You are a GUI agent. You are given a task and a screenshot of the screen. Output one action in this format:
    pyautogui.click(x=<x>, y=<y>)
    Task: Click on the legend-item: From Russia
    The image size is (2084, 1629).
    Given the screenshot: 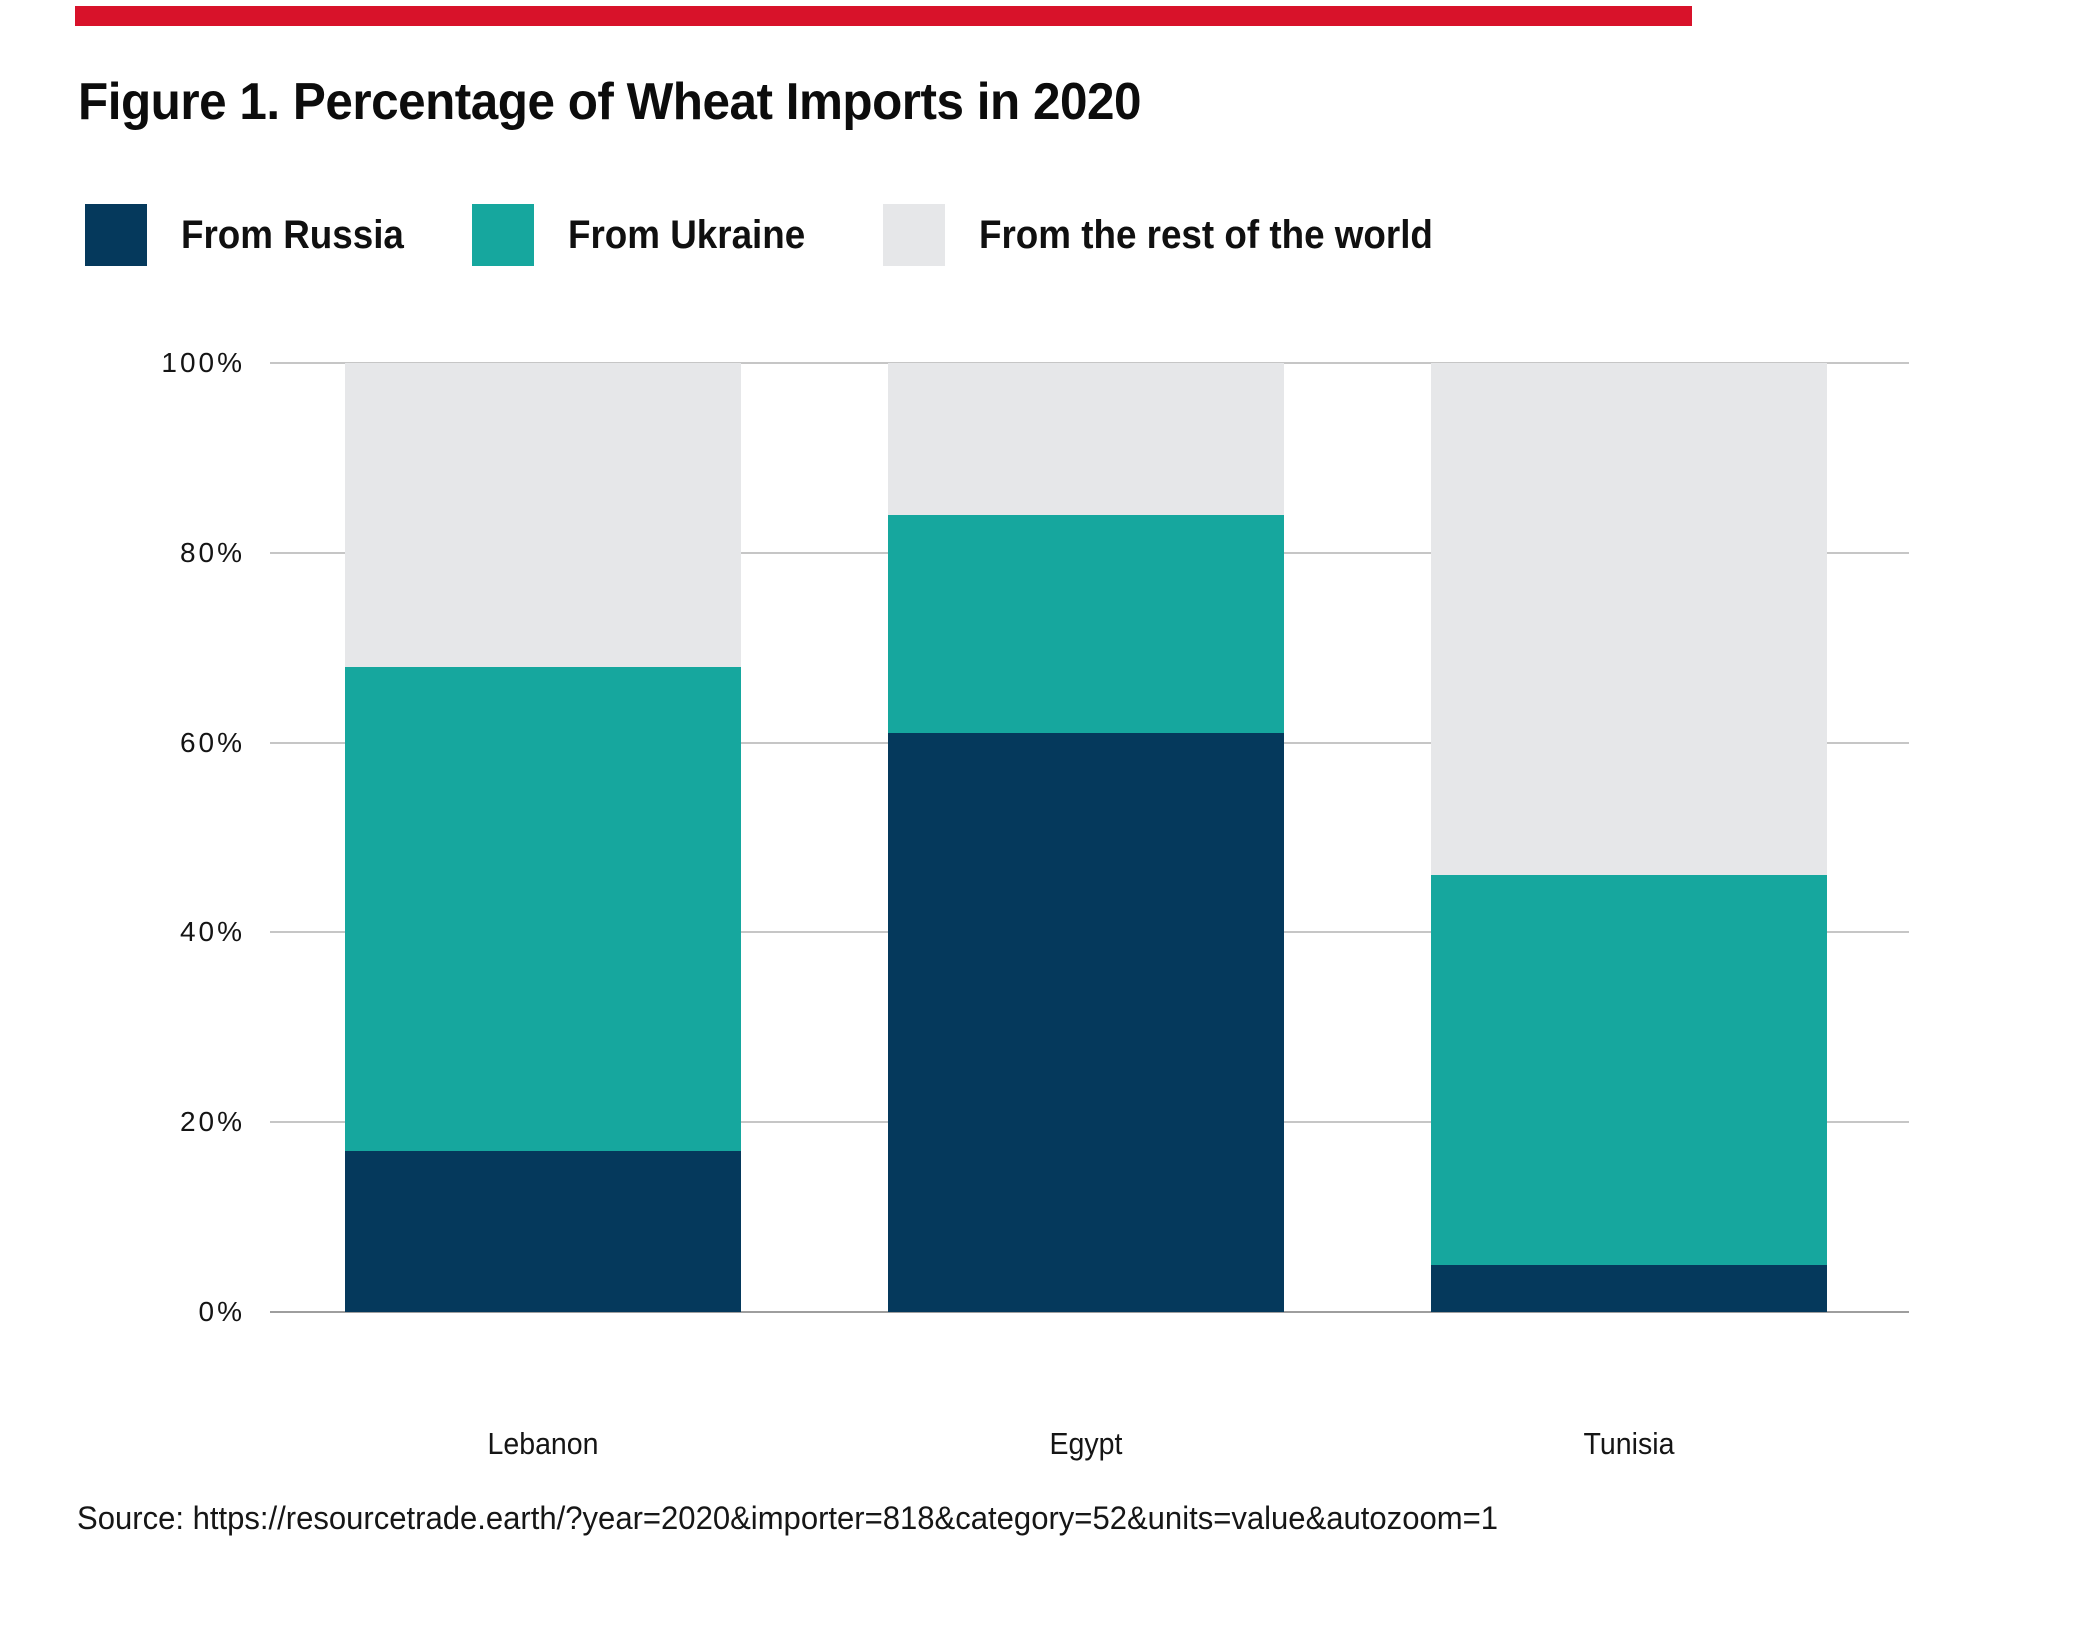 What is the action you would take?
    pyautogui.click(x=254, y=235)
    